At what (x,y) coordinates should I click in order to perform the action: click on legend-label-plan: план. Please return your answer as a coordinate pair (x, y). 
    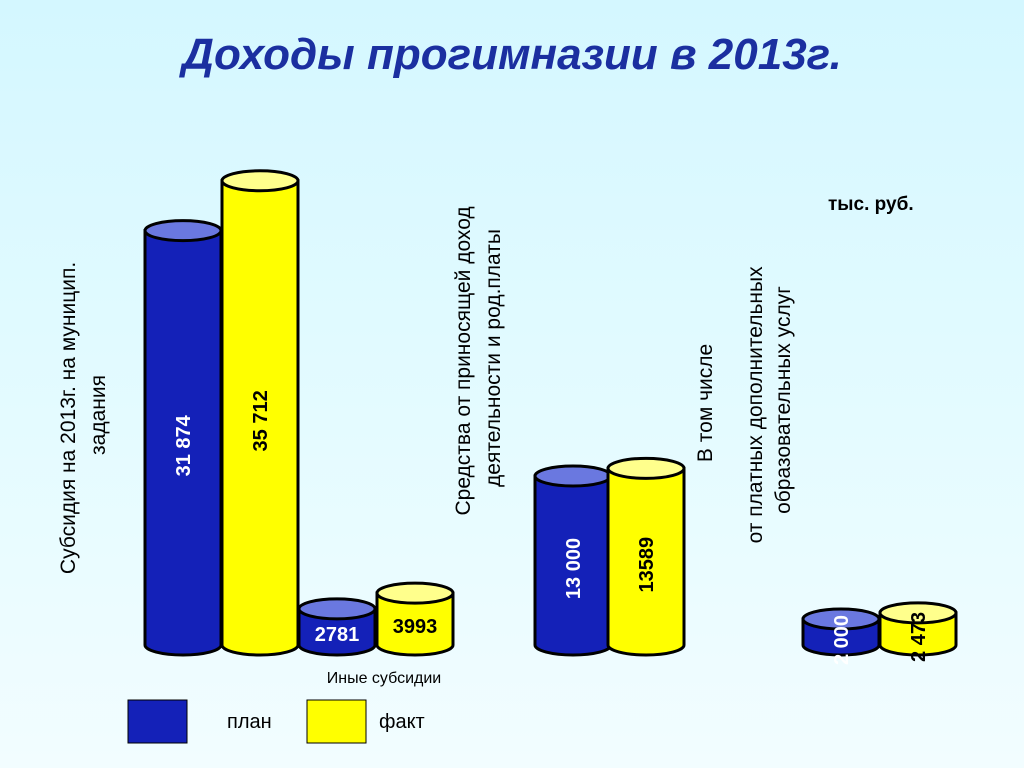
    Looking at the image, I should click on (249, 722).